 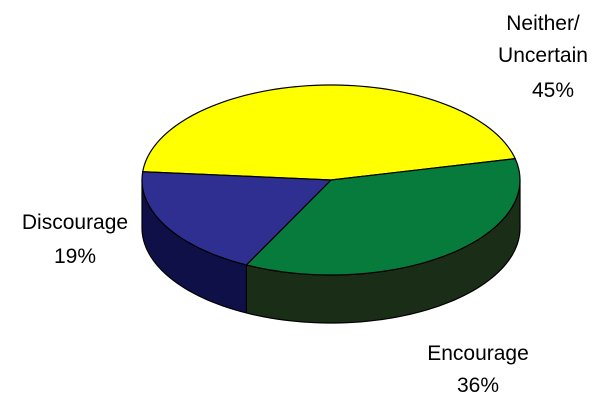 I want to click on slice-label-neither-line2: Uncertain, so click(x=543, y=55).